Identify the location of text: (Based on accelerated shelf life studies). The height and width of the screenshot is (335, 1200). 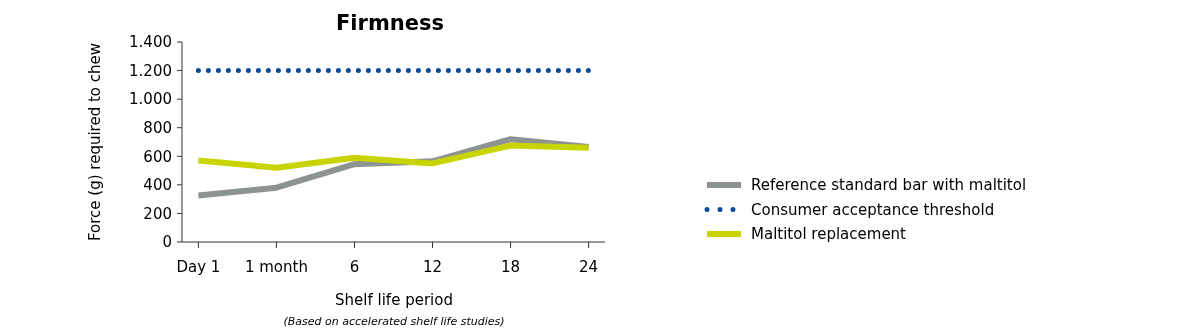
(394, 321).